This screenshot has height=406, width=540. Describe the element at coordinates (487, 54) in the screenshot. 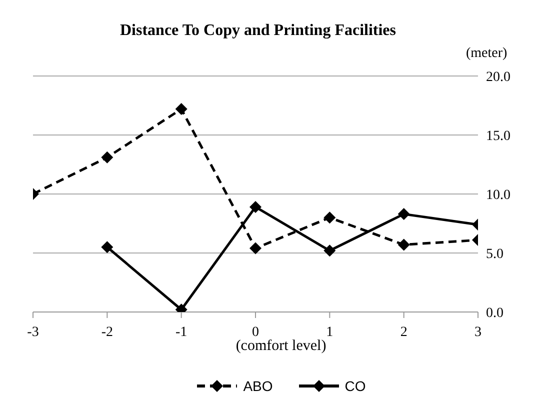

I see `y-axis-title: (meter)` at that location.